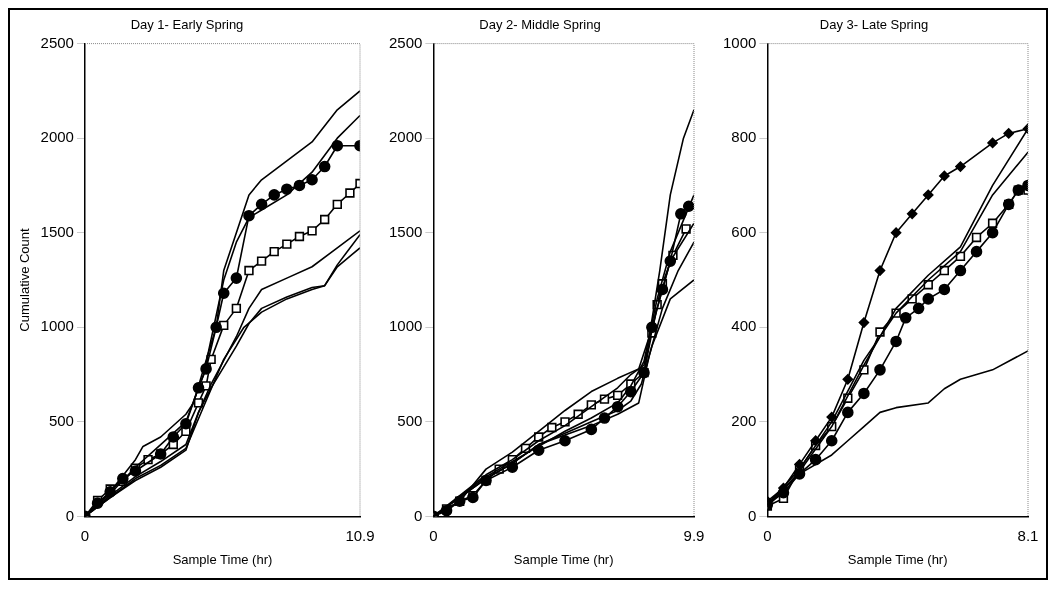  I want to click on y-axis-title: Cumulative Count, so click(25, 279).